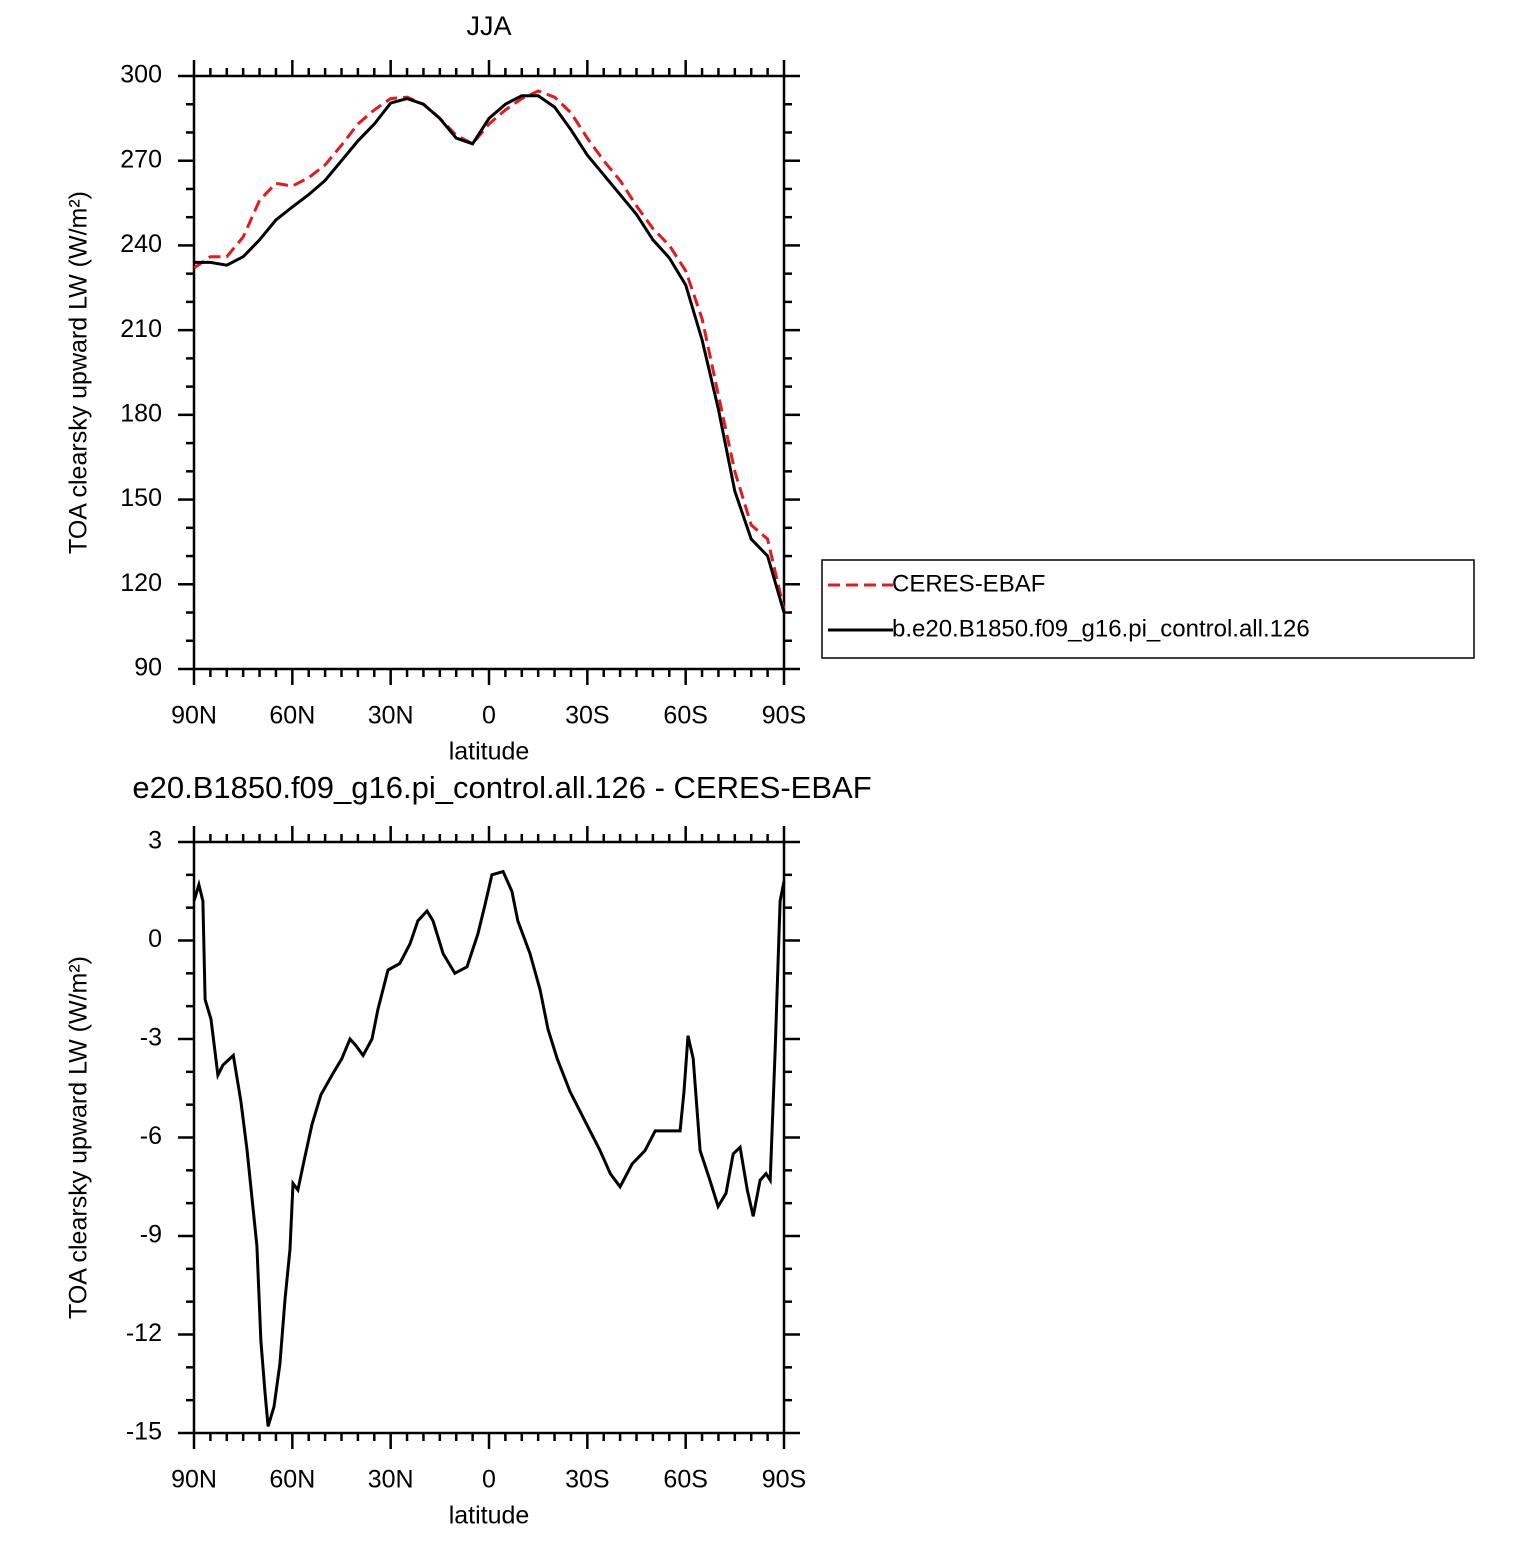  What do you see at coordinates (155, 841) in the screenshot?
I see `y-tick-label: 3` at bounding box center [155, 841].